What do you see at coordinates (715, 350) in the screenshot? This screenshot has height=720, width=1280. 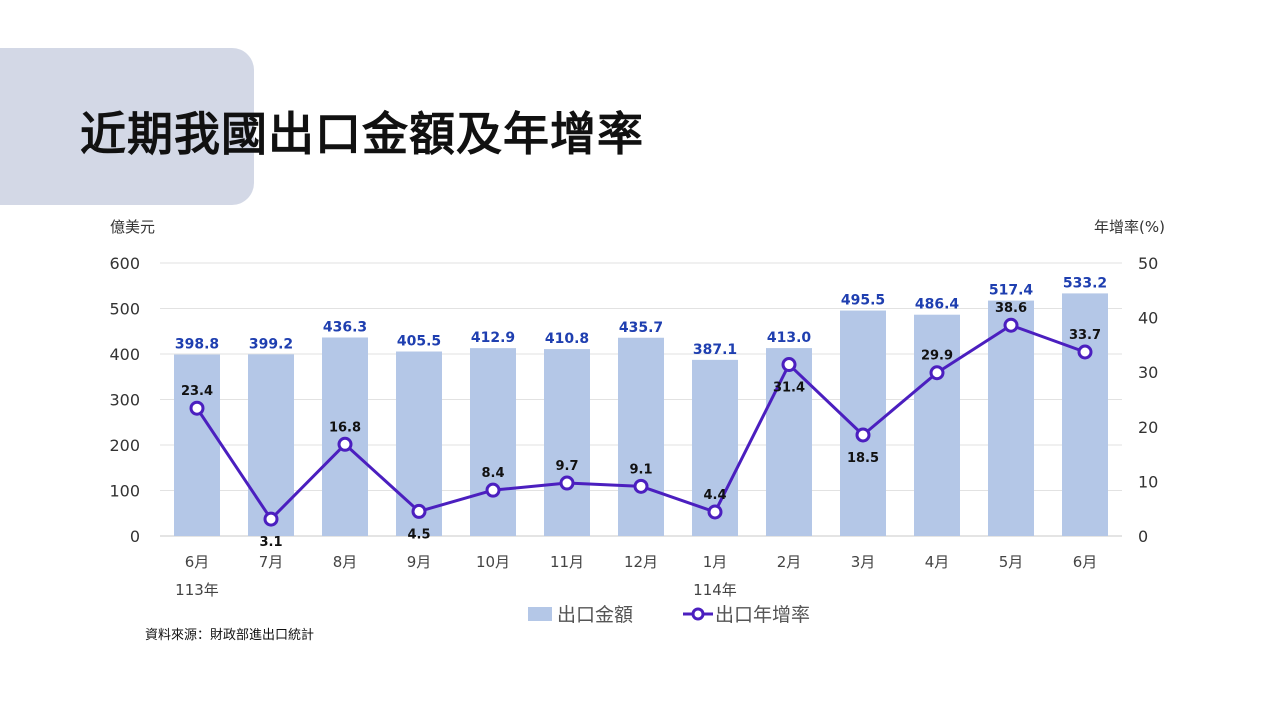 I see `bar-value-label: 387.1` at bounding box center [715, 350].